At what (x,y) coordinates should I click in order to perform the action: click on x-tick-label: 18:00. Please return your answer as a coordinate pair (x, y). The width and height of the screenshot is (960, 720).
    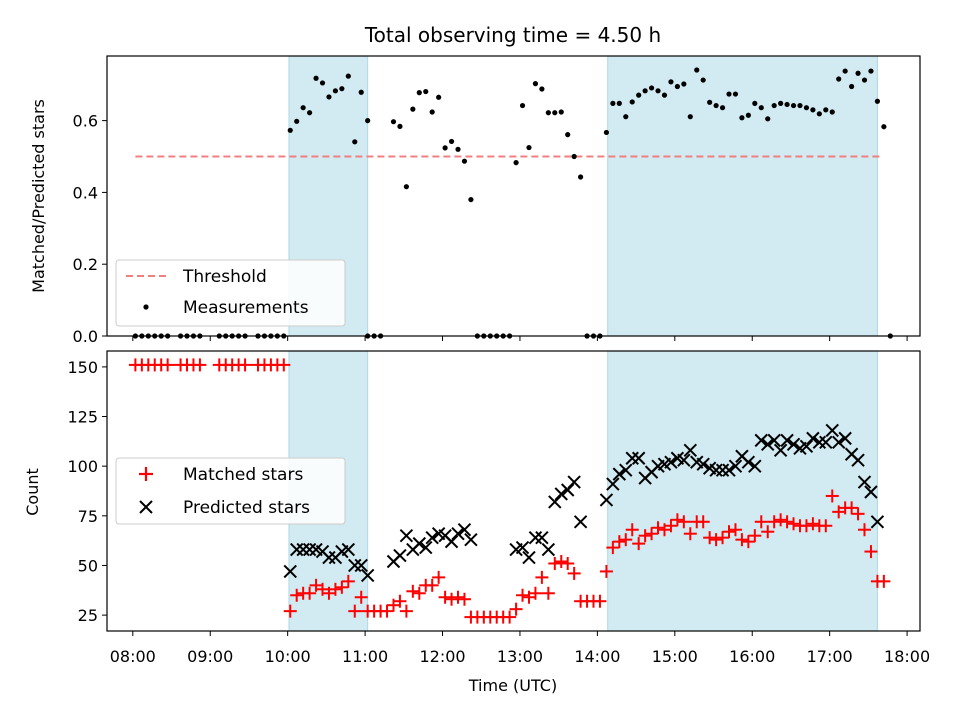
    Looking at the image, I should click on (907, 656).